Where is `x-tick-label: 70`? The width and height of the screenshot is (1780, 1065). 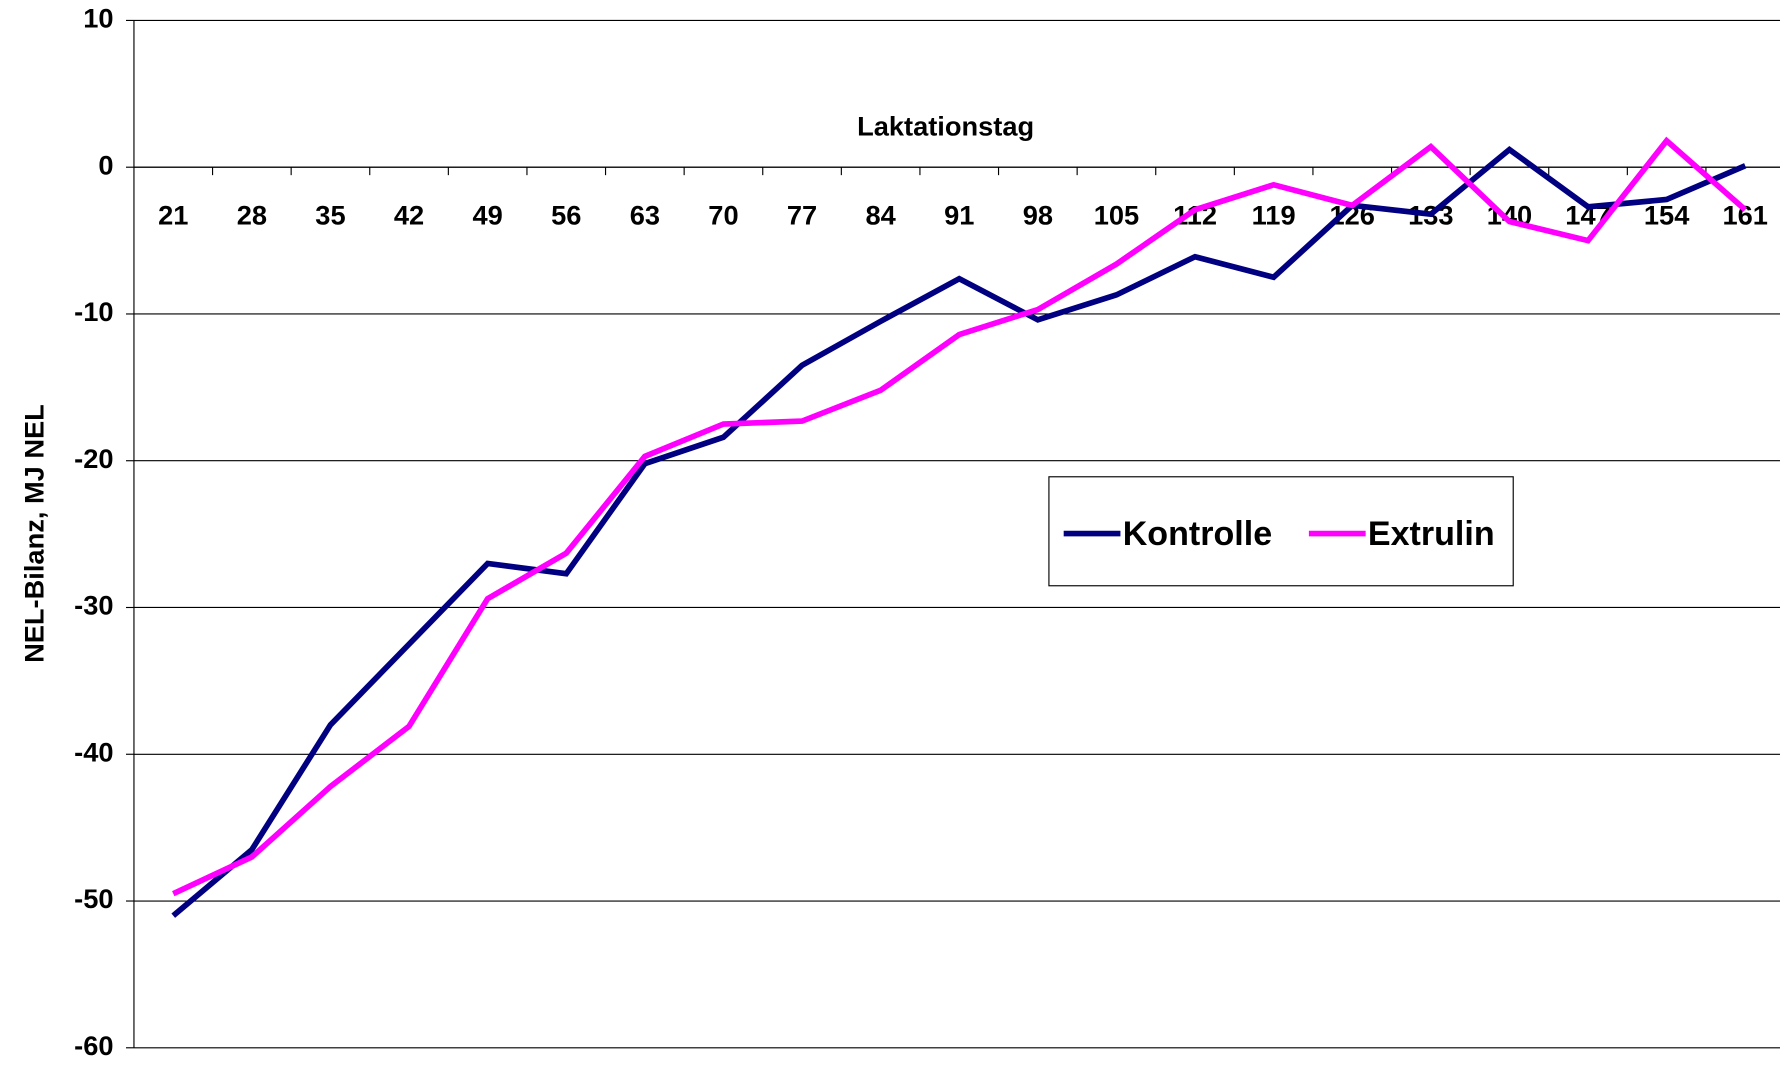
x-tick-label: 70 is located at coordinates (723, 214).